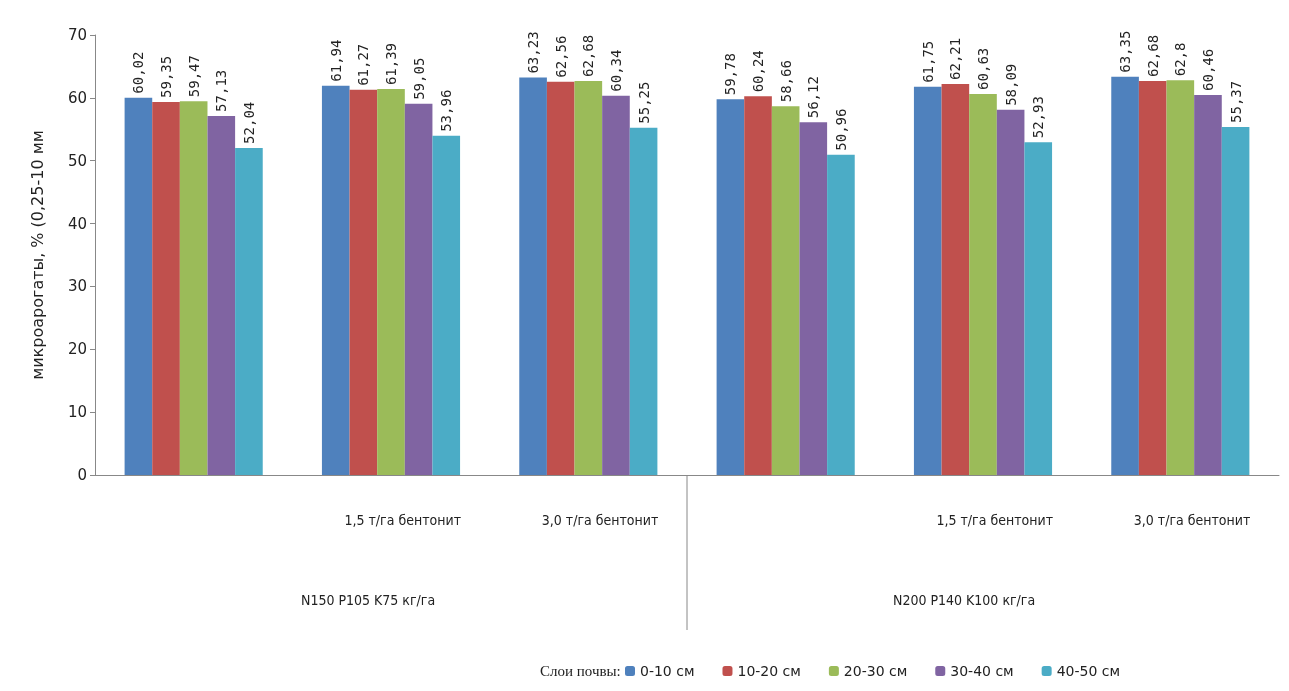 The height and width of the screenshot is (691, 1289). Describe the element at coordinates (1180, 59) in the screenshot. I see `data-label: 62,8` at that location.